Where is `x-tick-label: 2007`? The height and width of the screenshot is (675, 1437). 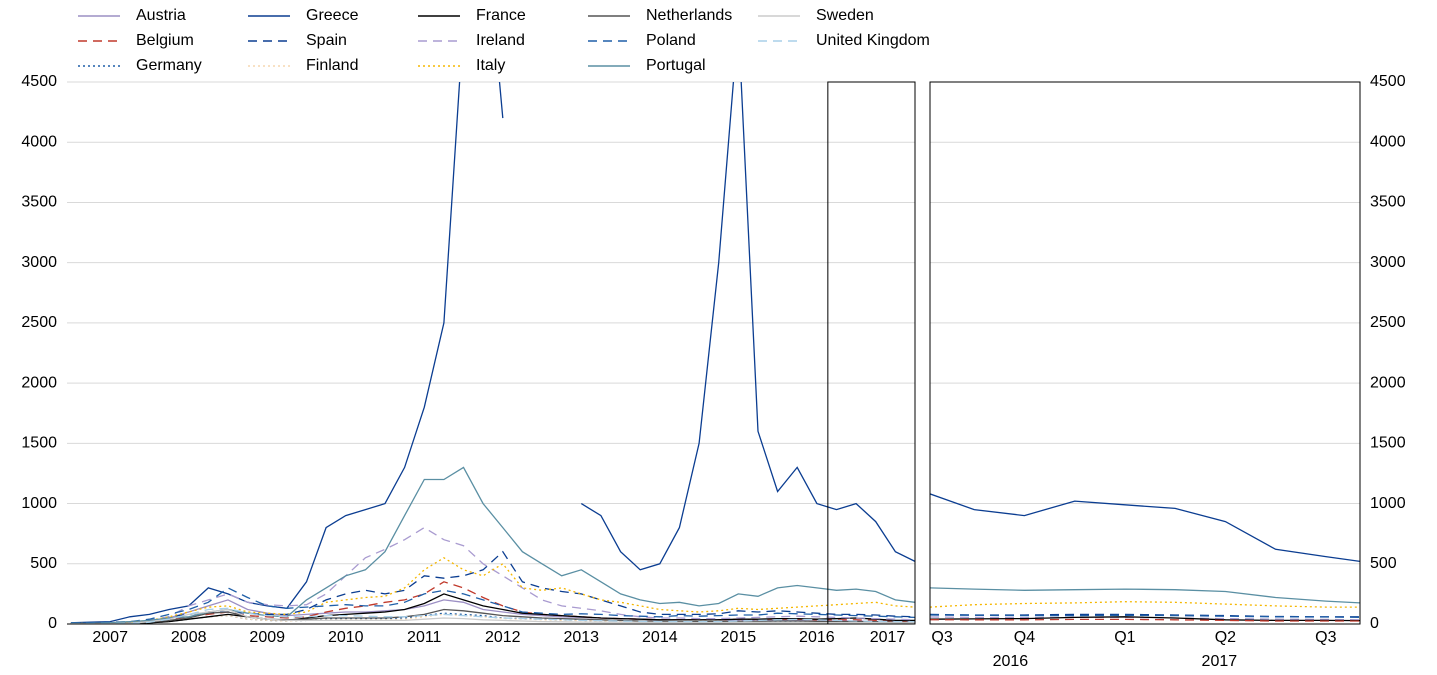
x-tick-label: 2007 is located at coordinates (110, 637).